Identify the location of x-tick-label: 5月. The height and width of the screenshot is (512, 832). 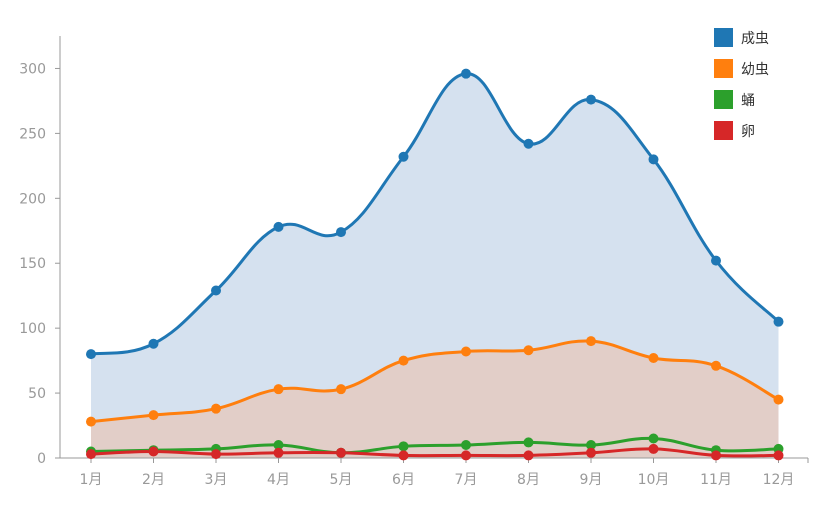
(341, 480).